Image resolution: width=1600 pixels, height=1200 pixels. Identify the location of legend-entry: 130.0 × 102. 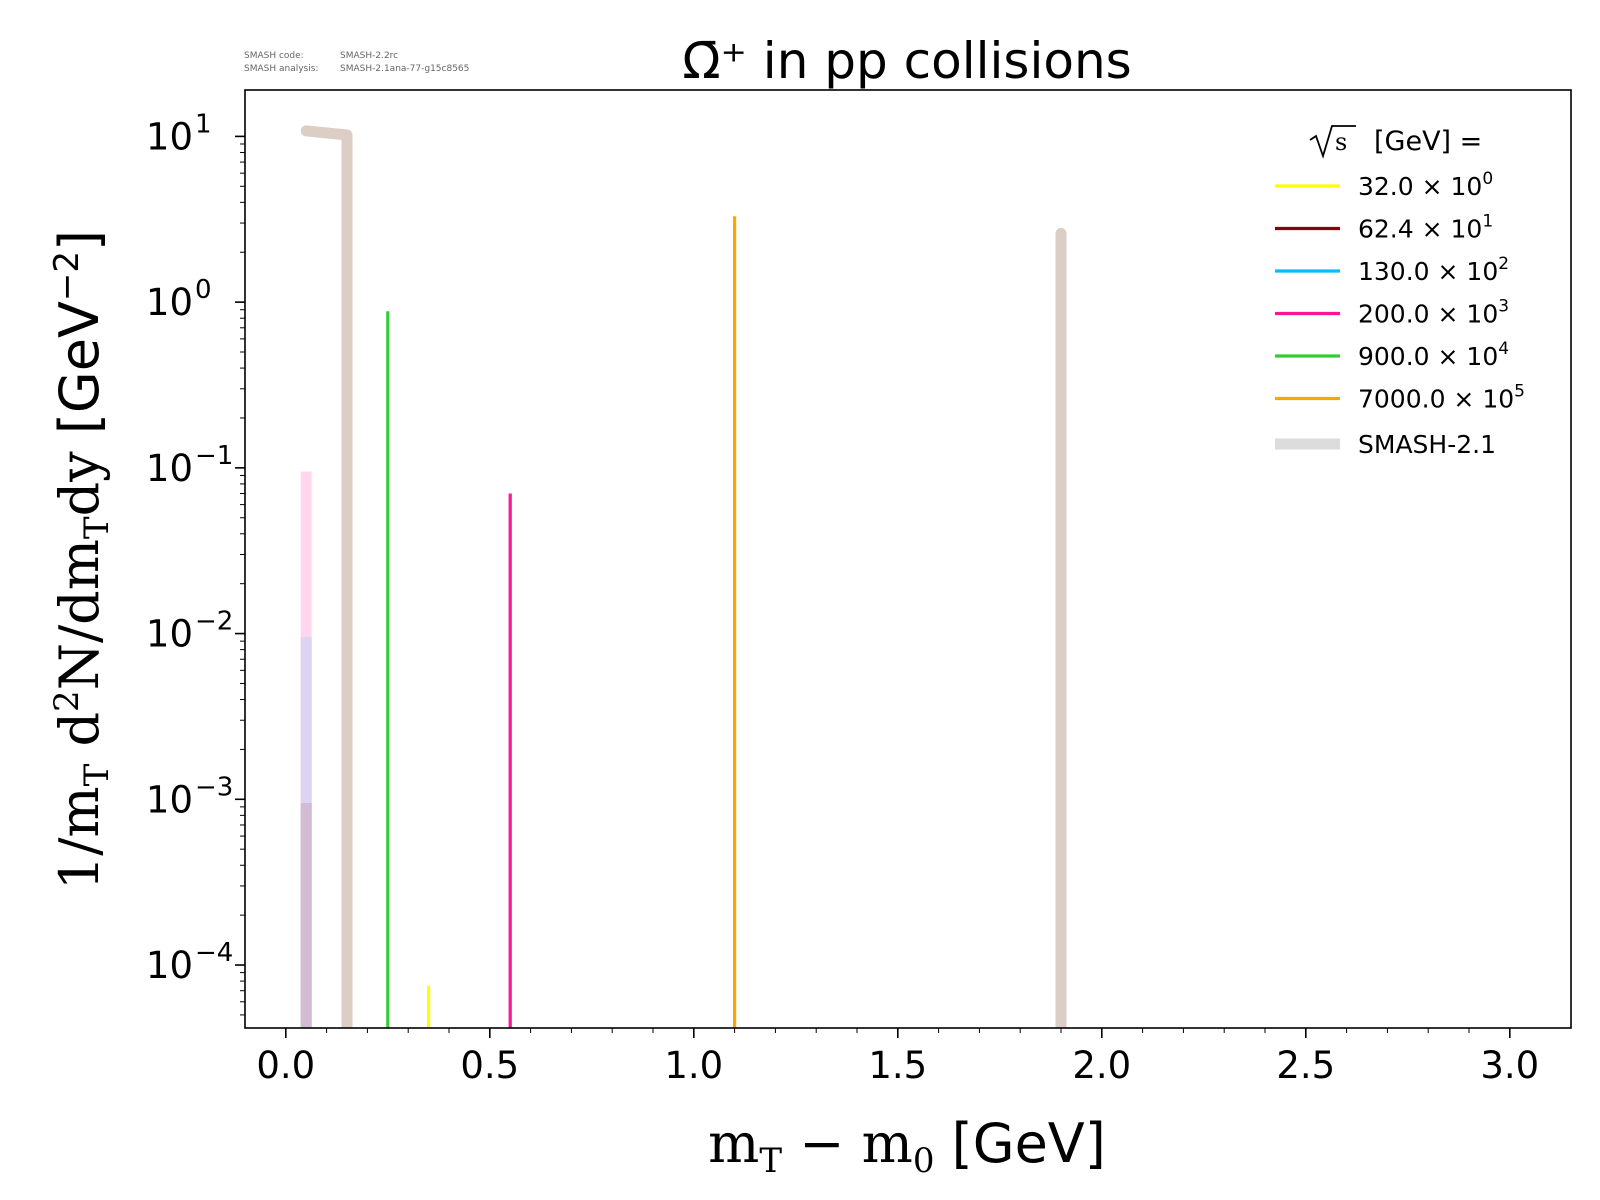
(1392, 270).